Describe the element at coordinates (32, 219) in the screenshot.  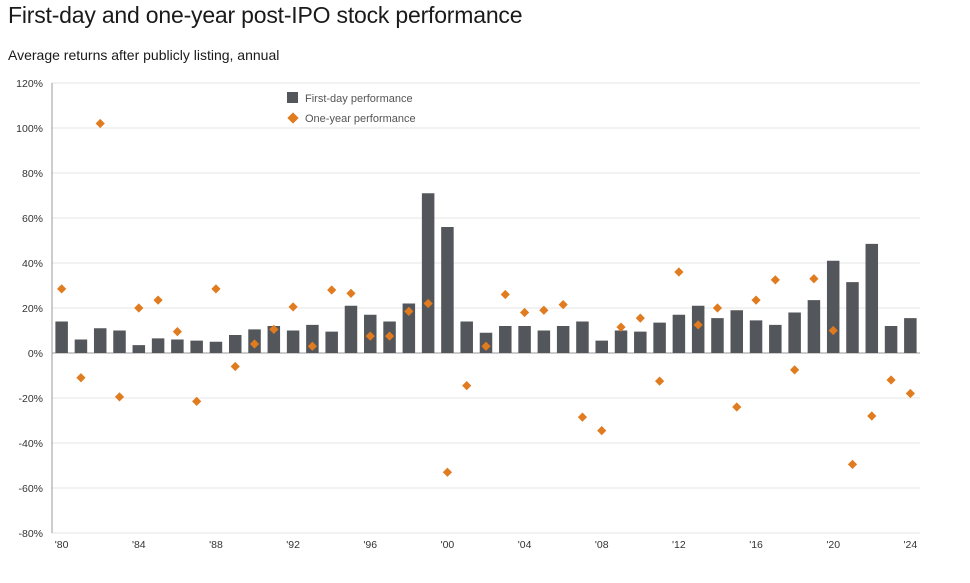
I see `y-tick-label: 60%` at that location.